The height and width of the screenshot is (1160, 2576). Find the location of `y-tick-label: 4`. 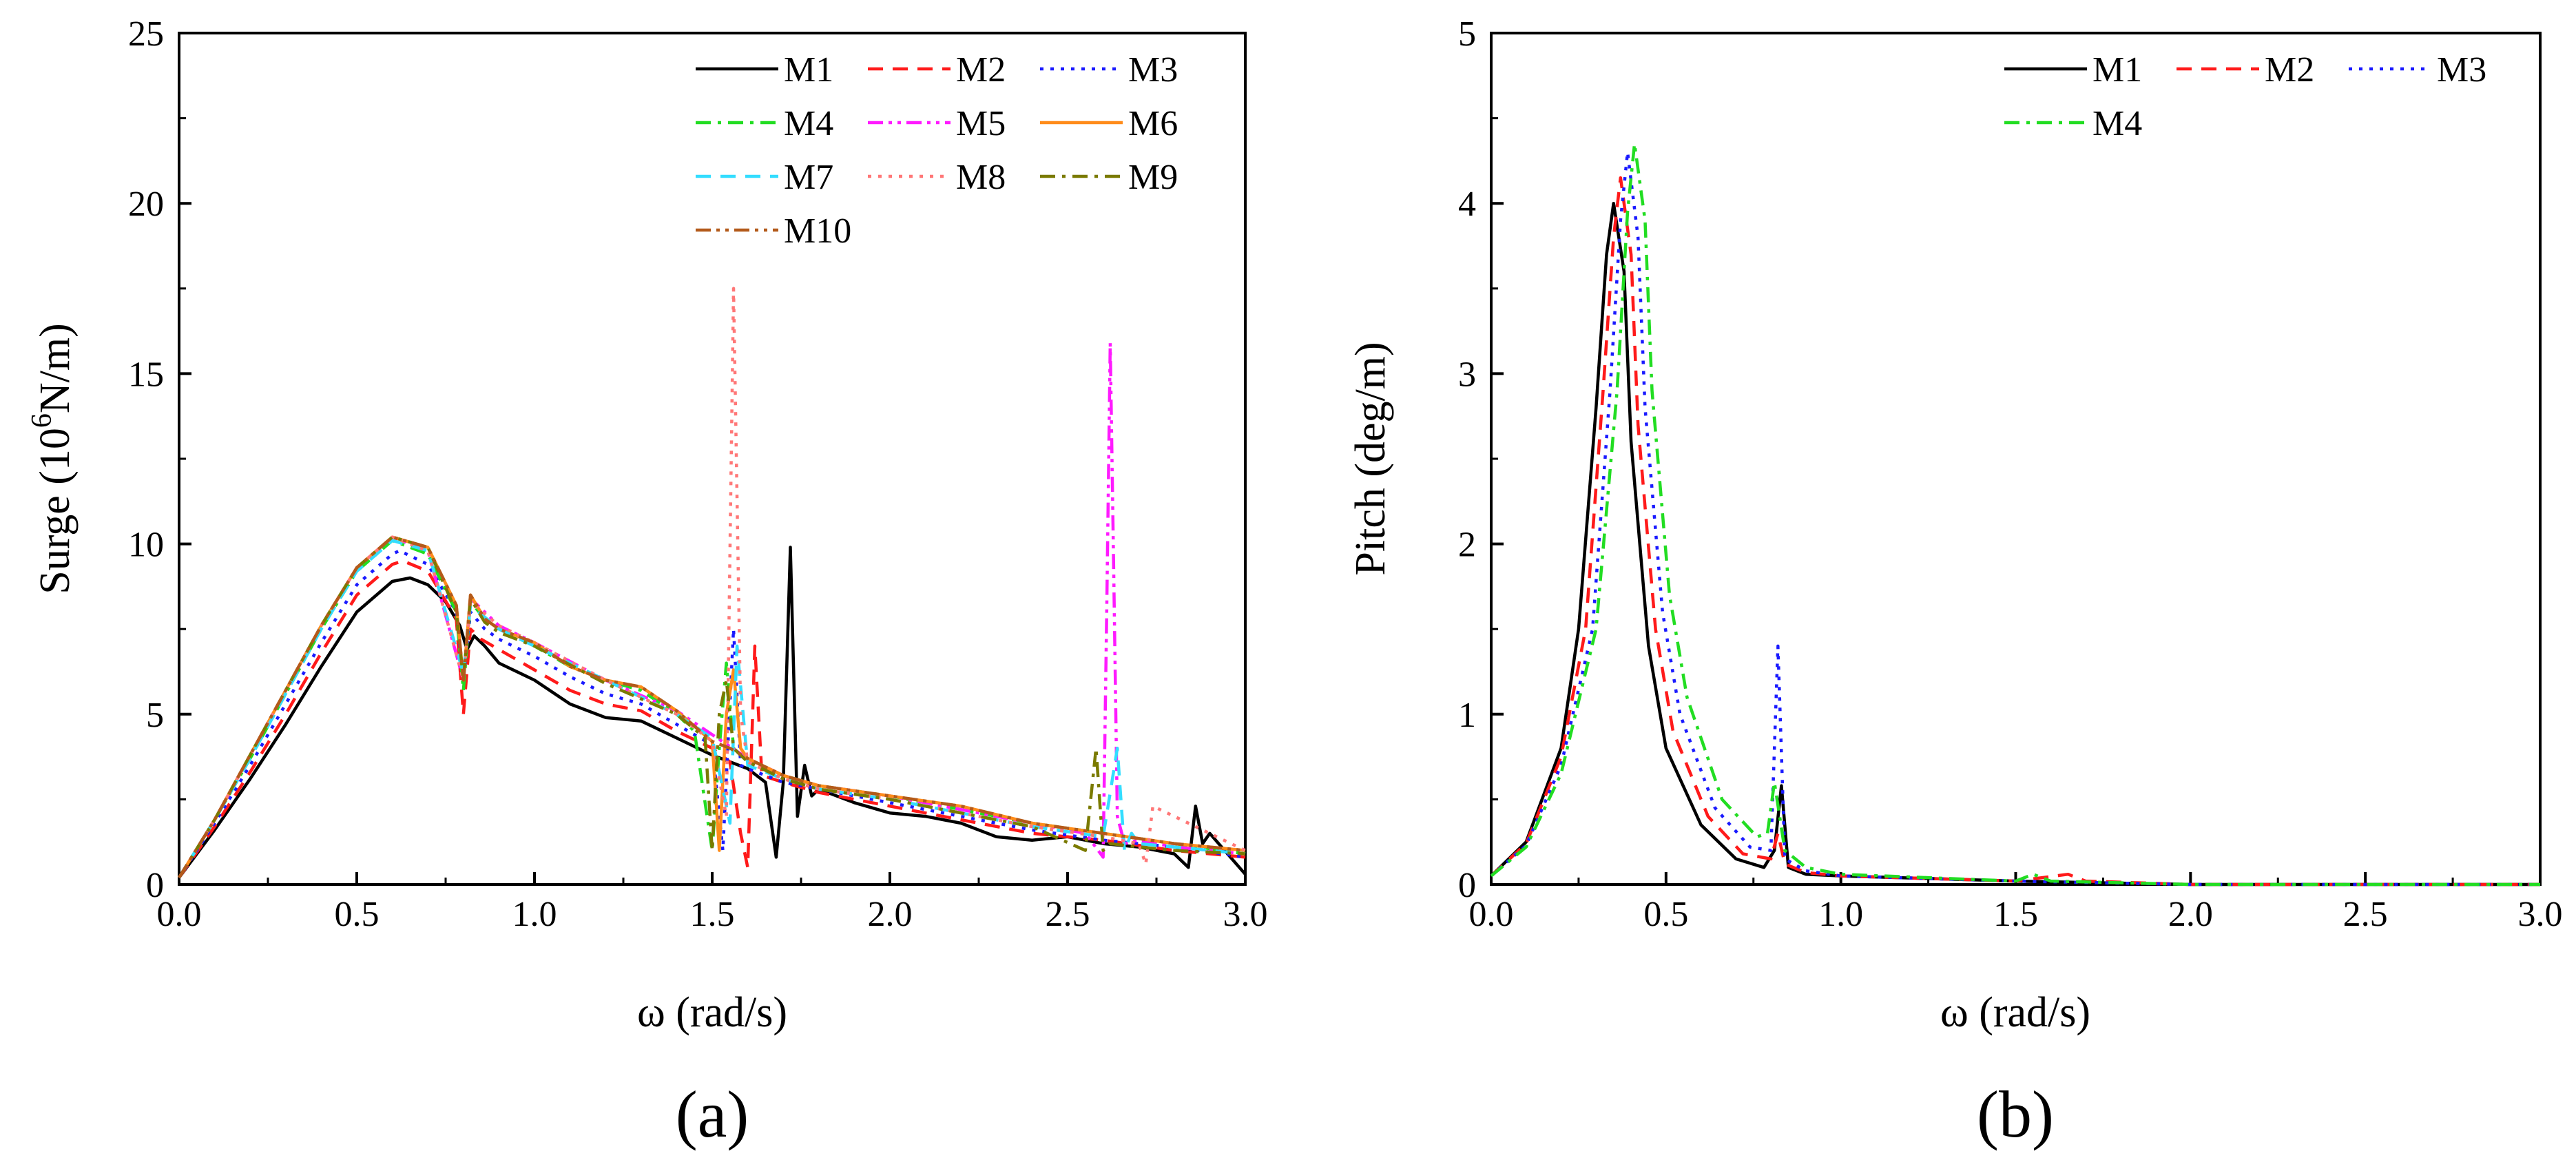

y-tick-label: 4 is located at coordinates (1467, 204).